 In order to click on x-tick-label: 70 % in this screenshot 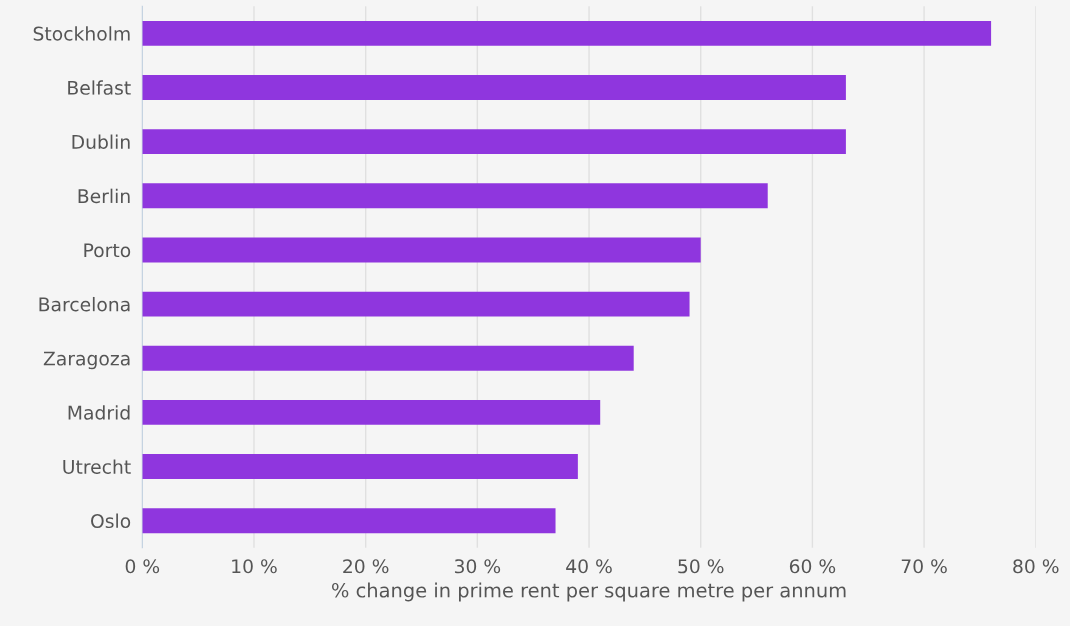, I will do `click(924, 566)`.